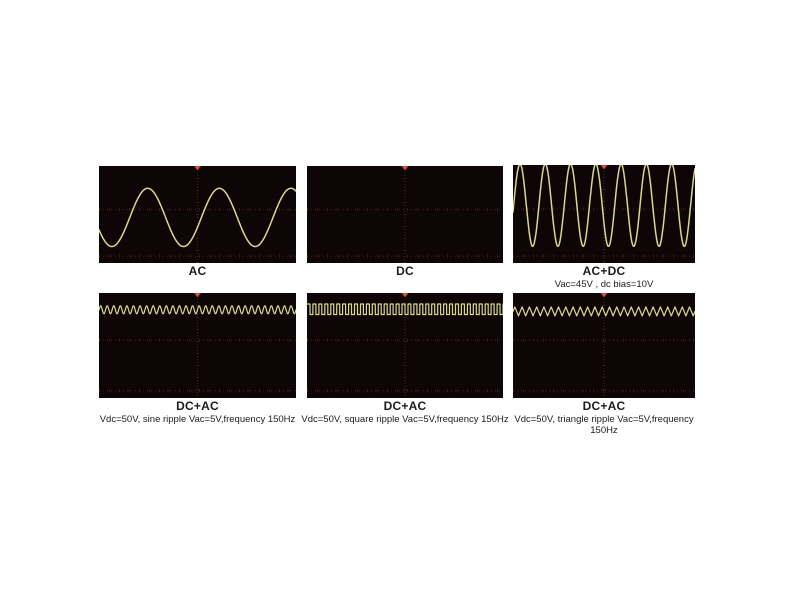  I want to click on panel-title: AC, so click(197, 271).